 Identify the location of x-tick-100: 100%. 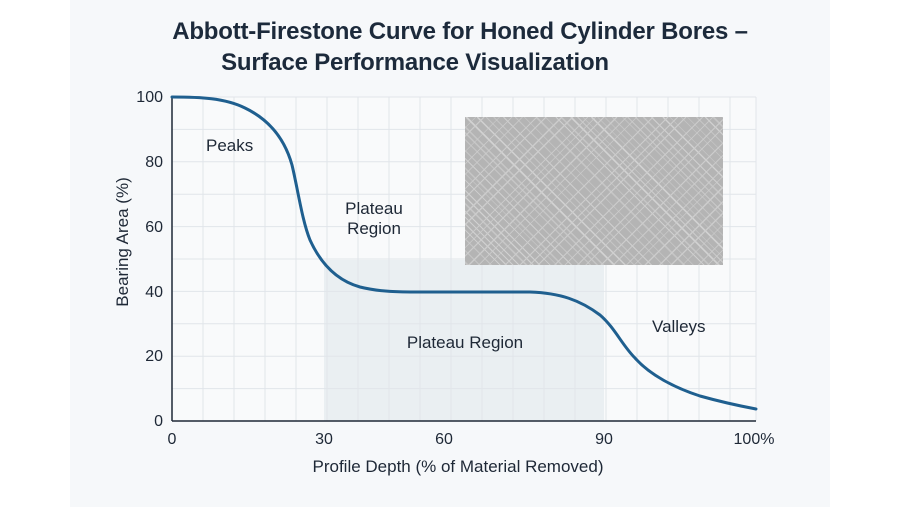
(754, 439).